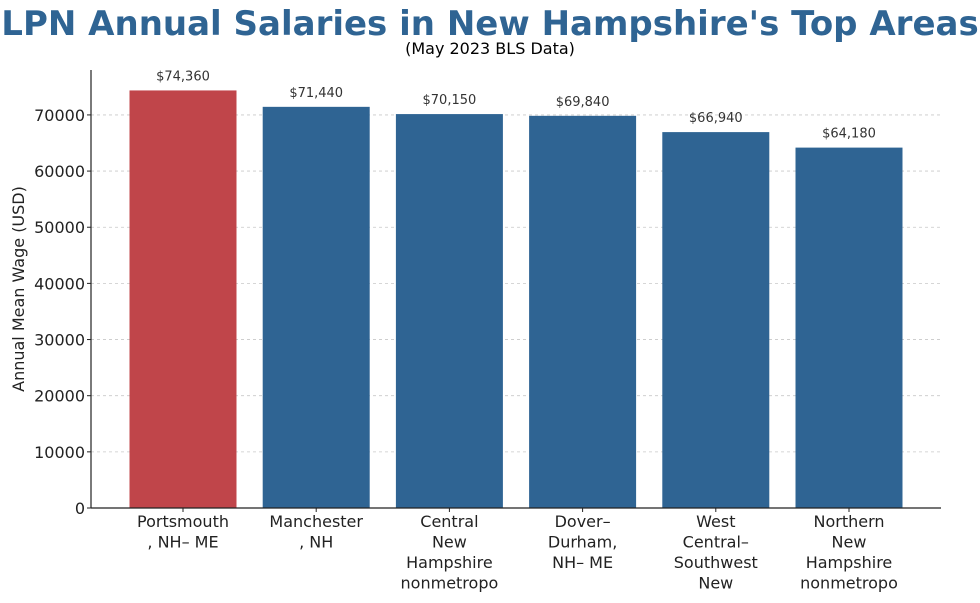  Describe the element at coordinates (716, 552) in the screenshot. I see `x-tick-label: West Central– Southwest New` at that location.